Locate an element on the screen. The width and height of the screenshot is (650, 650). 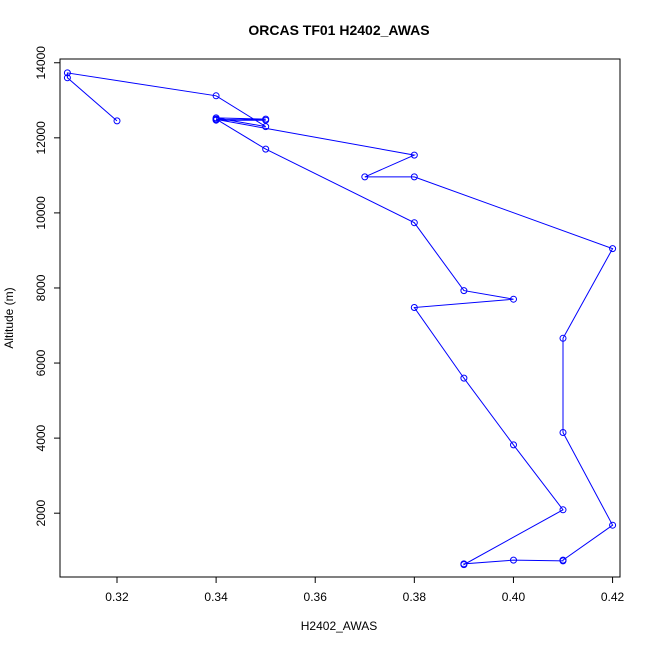
y-tick-label: 14000 is located at coordinates (41, 63).